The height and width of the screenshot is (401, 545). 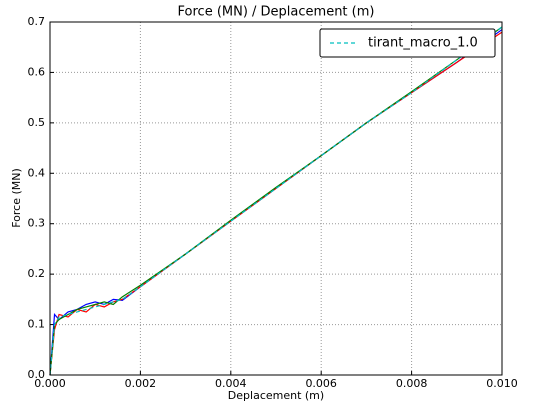 I want to click on legend-label: tirant_macro_1.0, so click(x=423, y=43).